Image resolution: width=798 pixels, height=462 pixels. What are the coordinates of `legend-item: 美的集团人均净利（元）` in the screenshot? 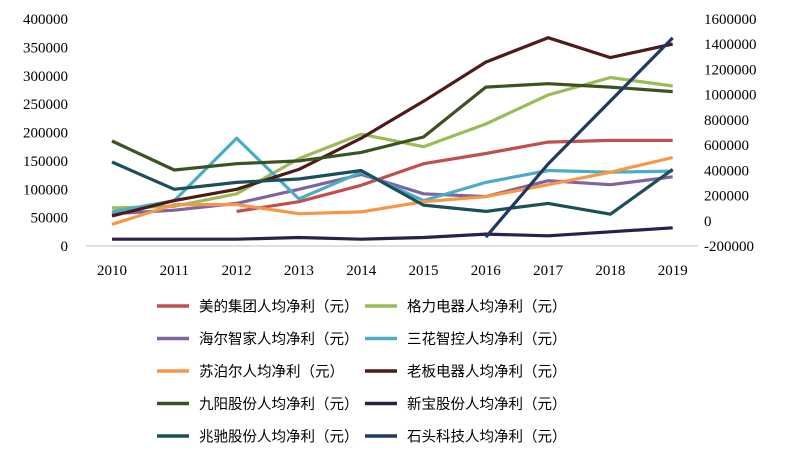 It's located at (258, 307).